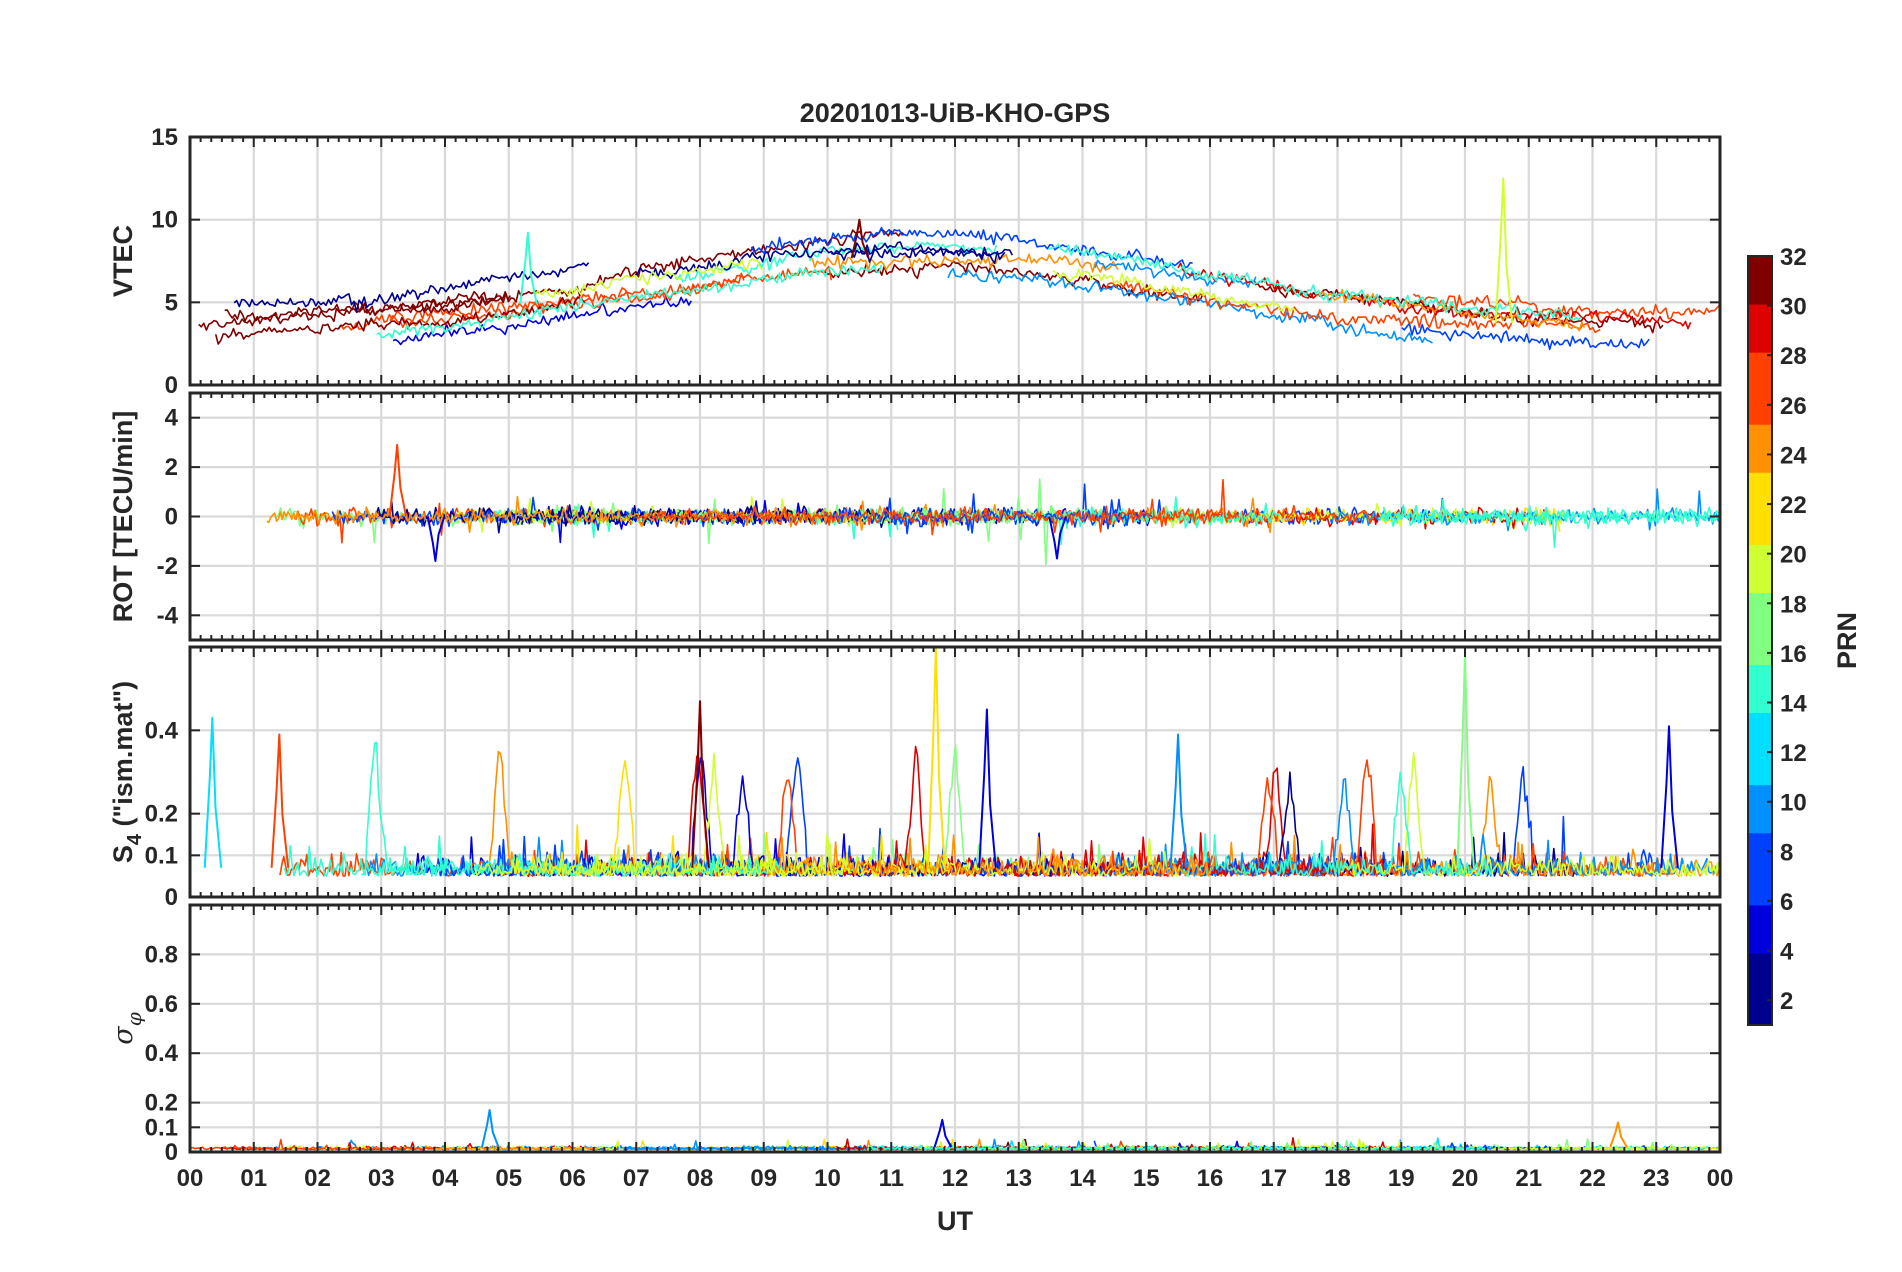 The width and height of the screenshot is (1902, 1272). Describe the element at coordinates (381, 1178) in the screenshot. I see `x-tick-label: 03` at that location.